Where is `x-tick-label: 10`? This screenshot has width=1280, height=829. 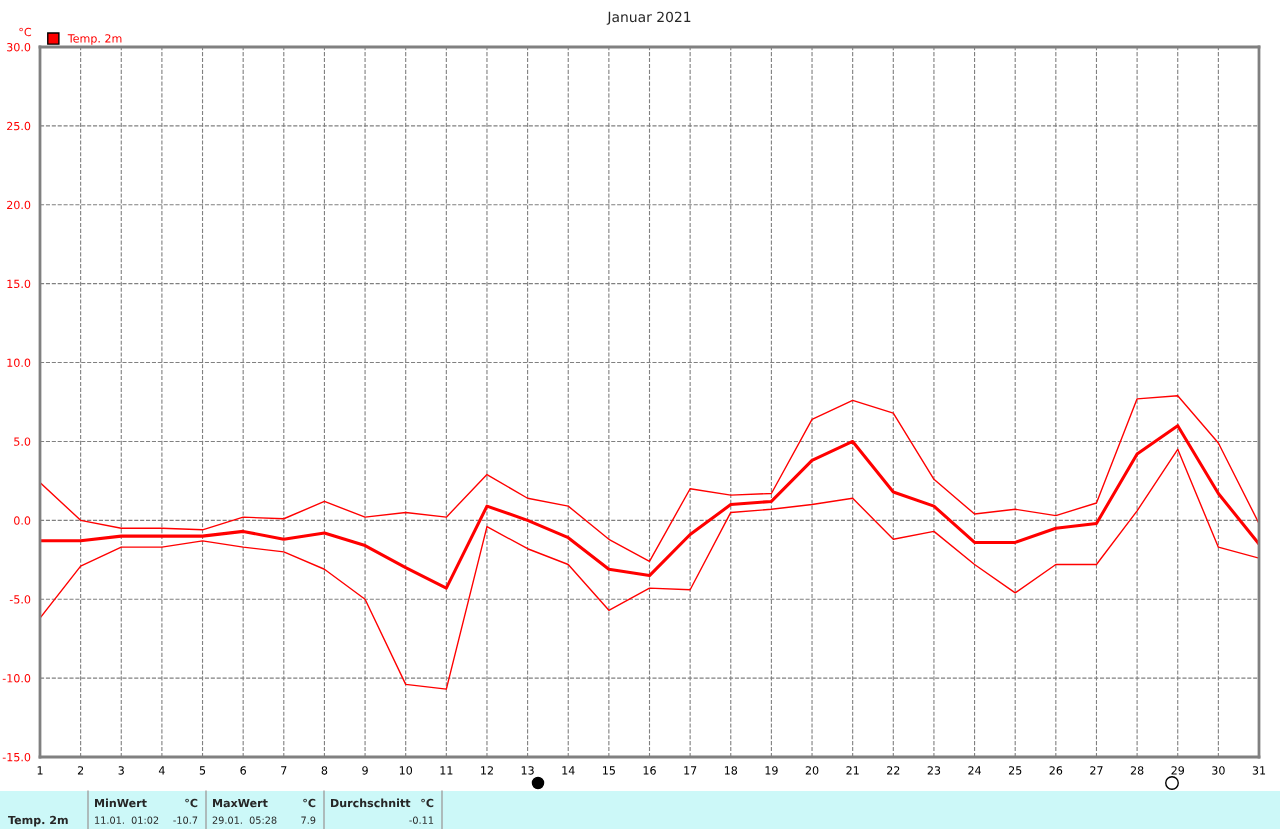 x-tick-label: 10 is located at coordinates (406, 770).